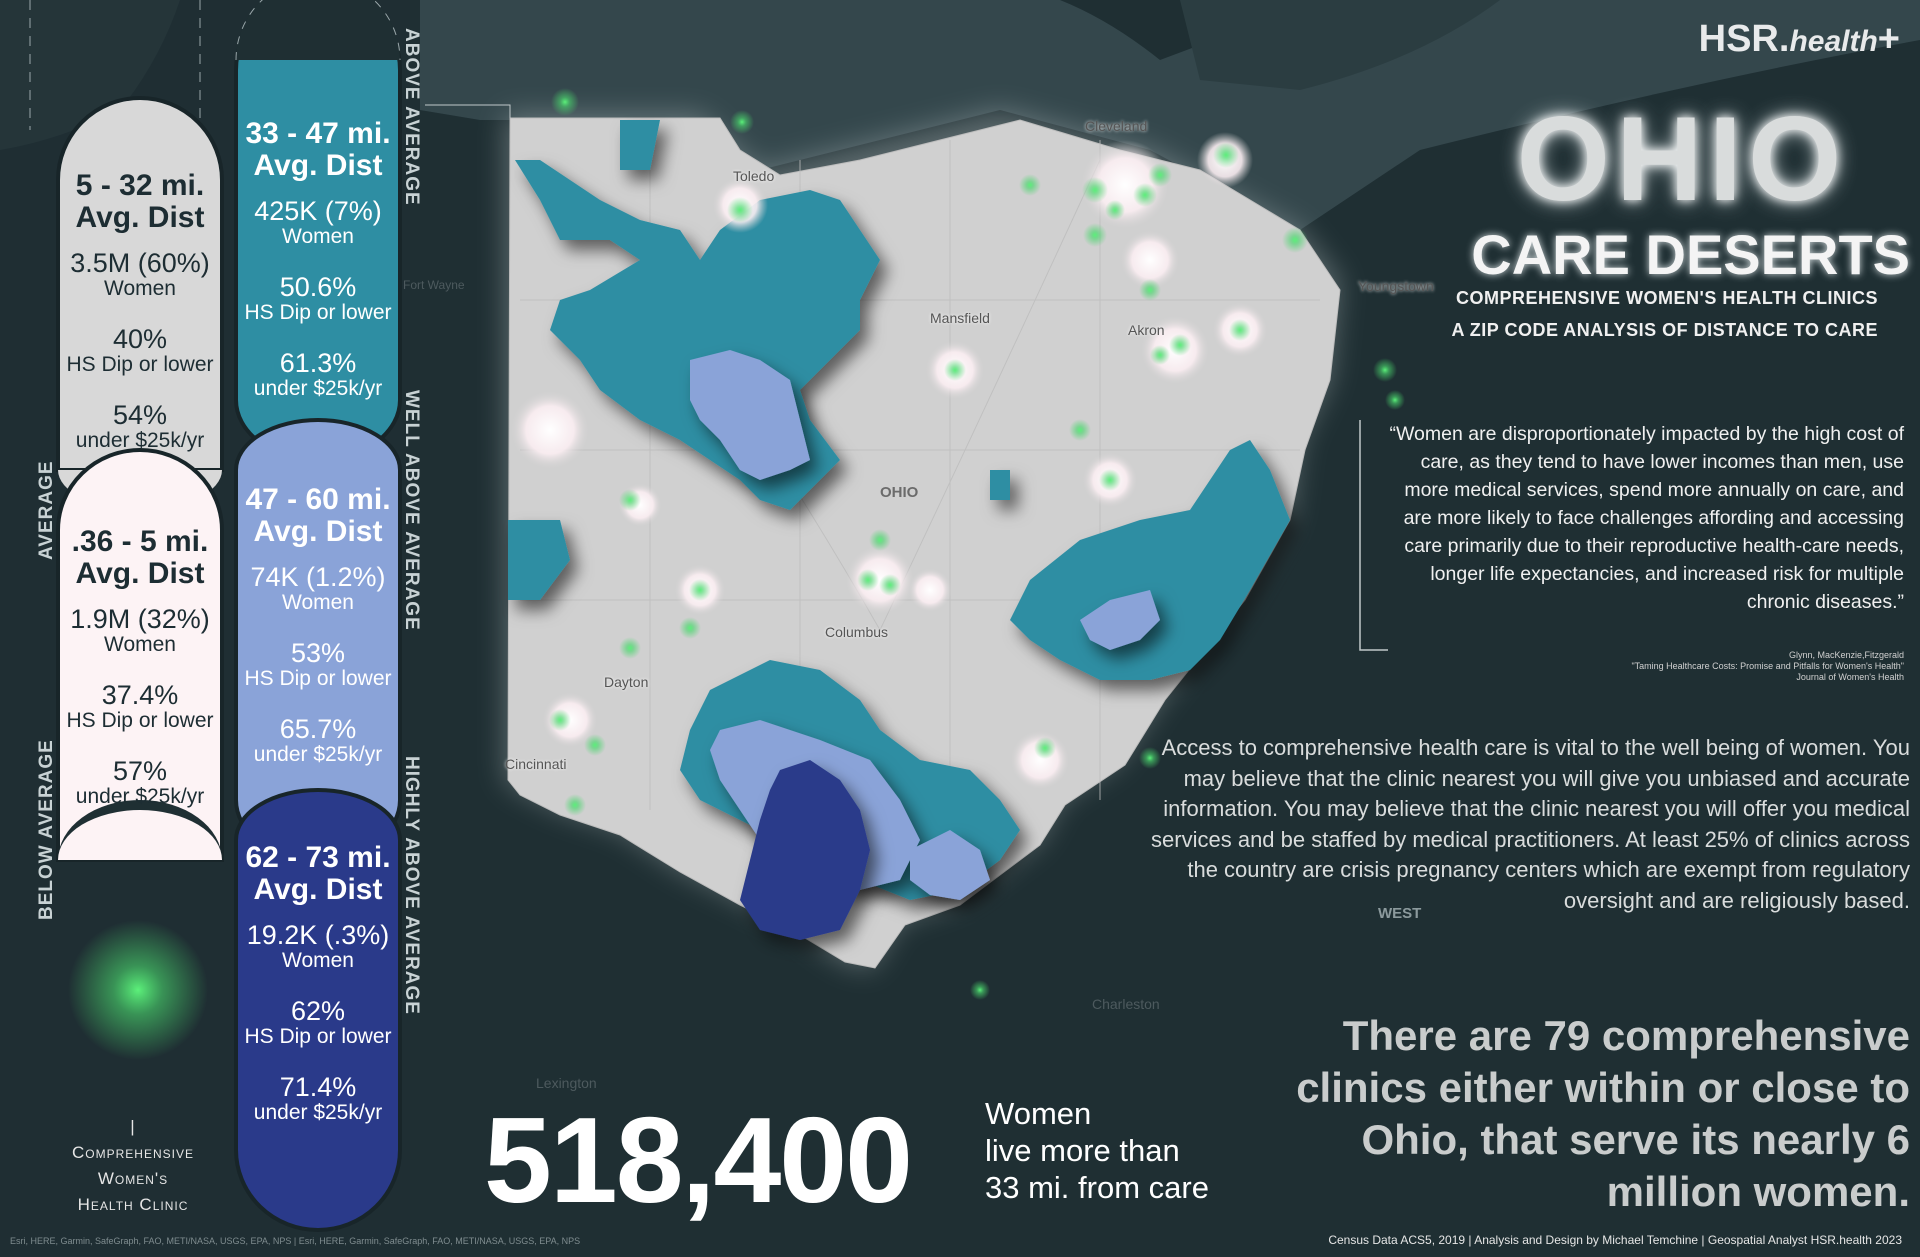  I want to click on title-heading: CARE DESERTS, so click(1690, 254).